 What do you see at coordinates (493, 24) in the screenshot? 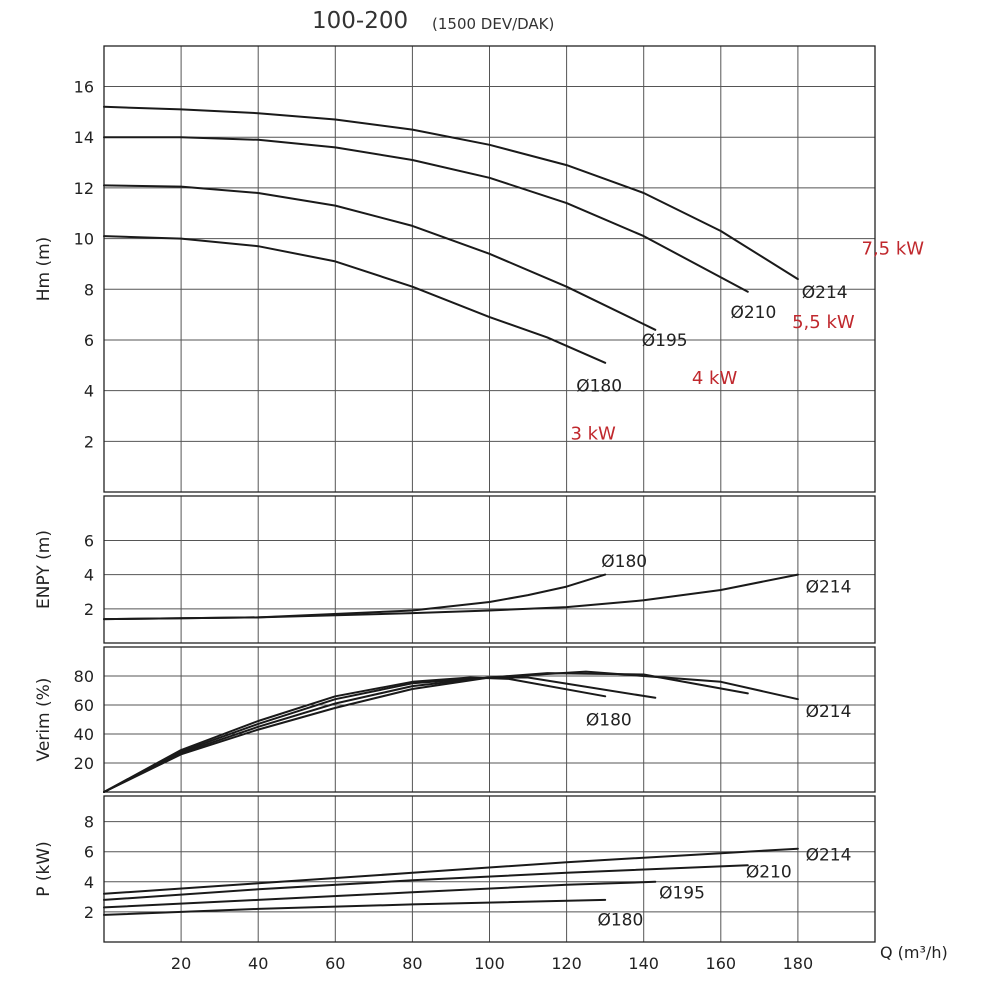
I see `chart-subtitle: (1500 DEV/DAK)` at bounding box center [493, 24].